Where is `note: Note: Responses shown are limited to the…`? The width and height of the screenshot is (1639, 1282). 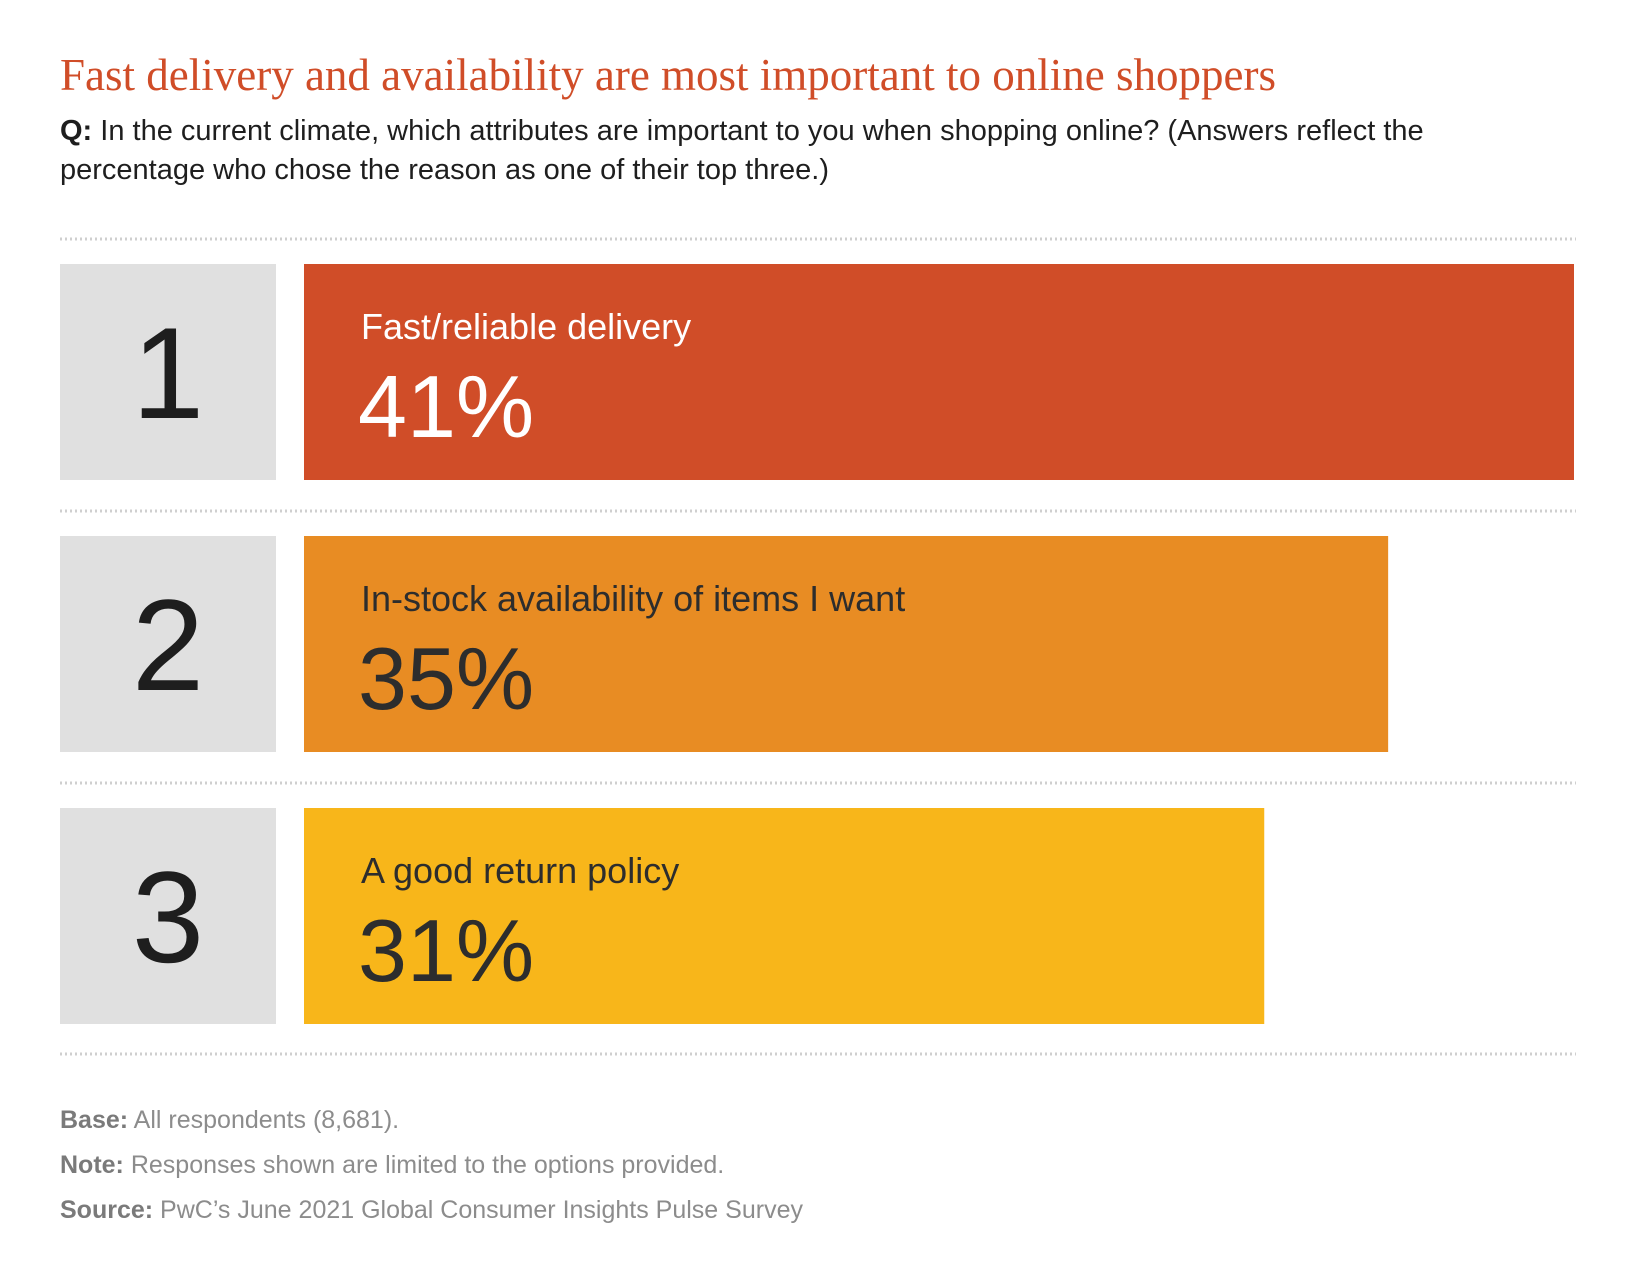 note: Note: Responses shown are limited to the… is located at coordinates (431, 1173).